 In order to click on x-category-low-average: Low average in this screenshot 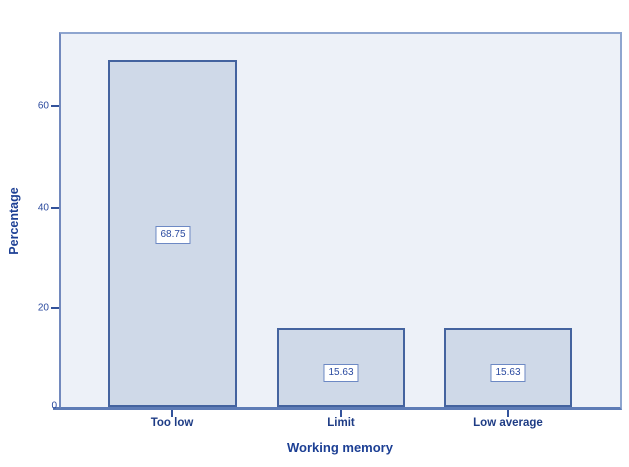, I will do `click(508, 423)`.